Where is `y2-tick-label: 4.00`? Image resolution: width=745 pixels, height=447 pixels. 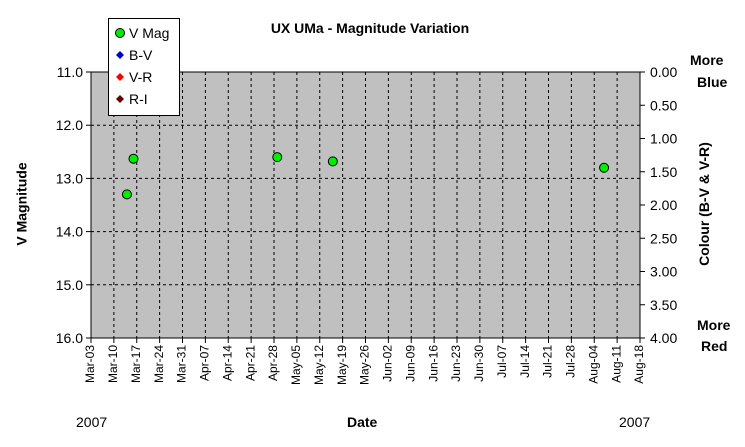 y2-tick-label: 4.00 is located at coordinates (663, 338).